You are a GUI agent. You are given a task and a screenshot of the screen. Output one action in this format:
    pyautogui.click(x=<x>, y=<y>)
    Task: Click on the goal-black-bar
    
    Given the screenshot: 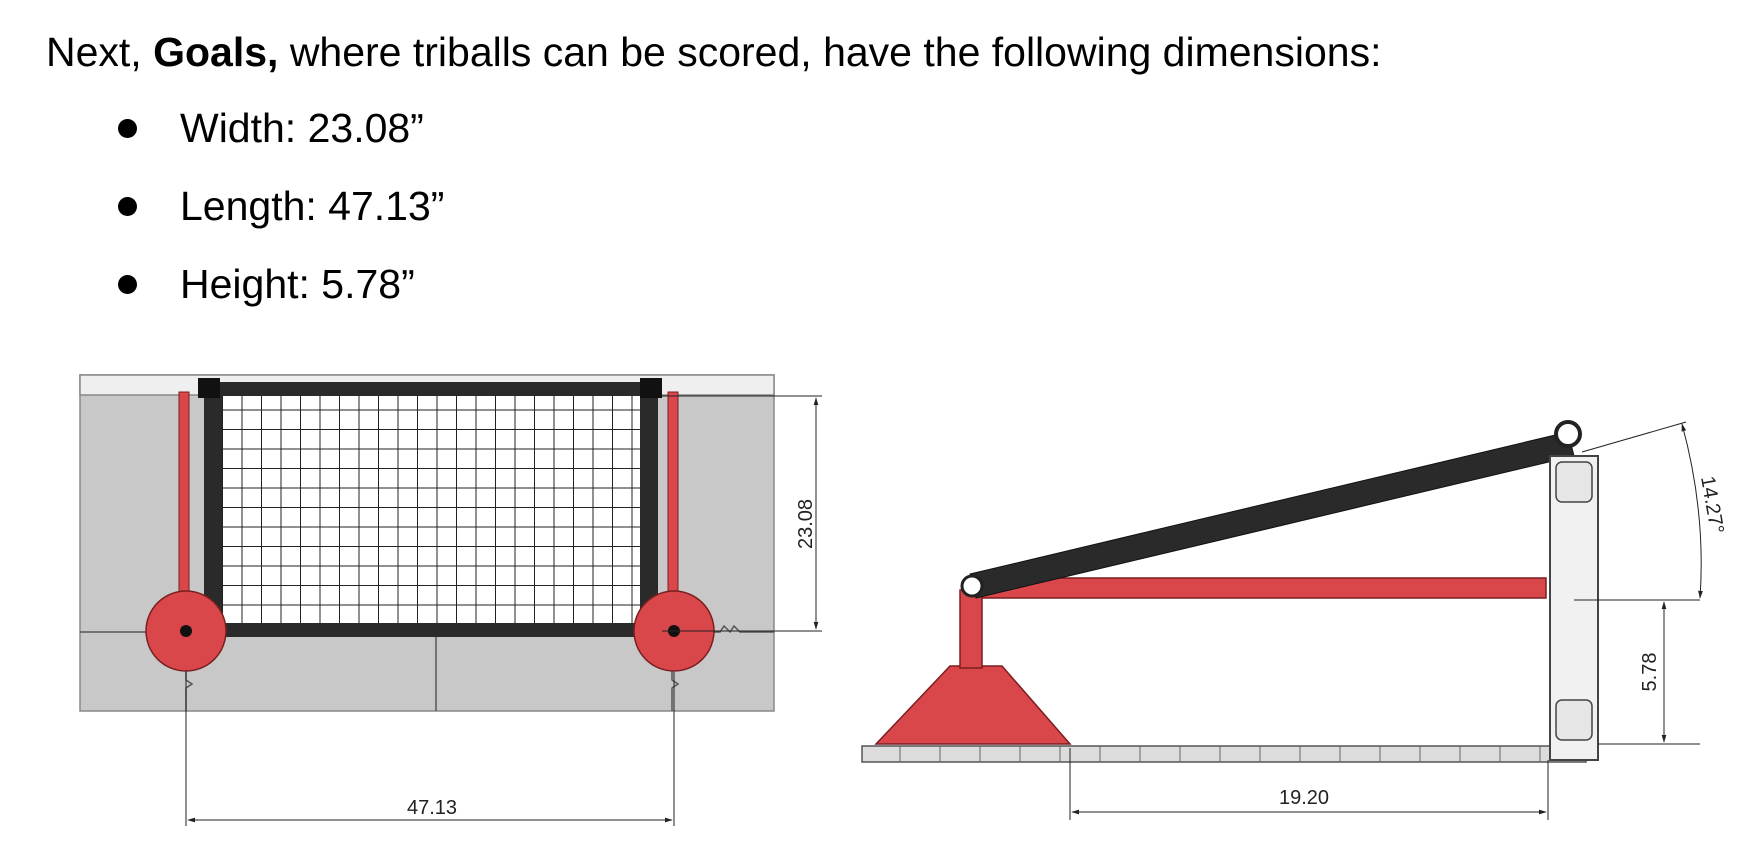 What is the action you would take?
    pyautogui.click(x=1272, y=515)
    